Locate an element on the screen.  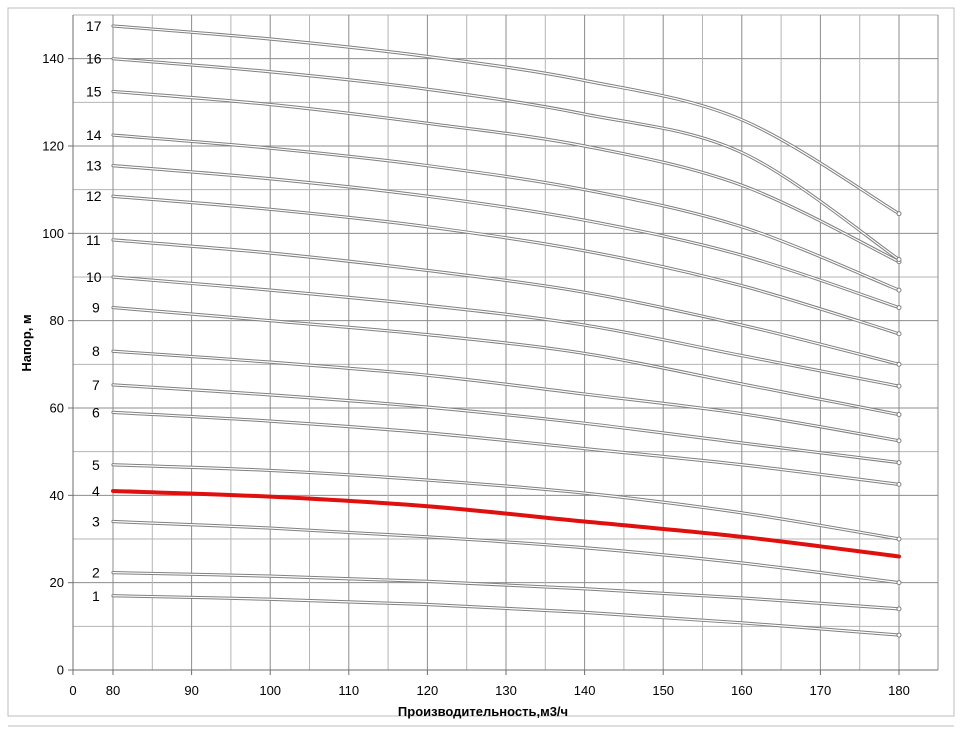
y-tick-label: 40 is located at coordinates (57, 495).